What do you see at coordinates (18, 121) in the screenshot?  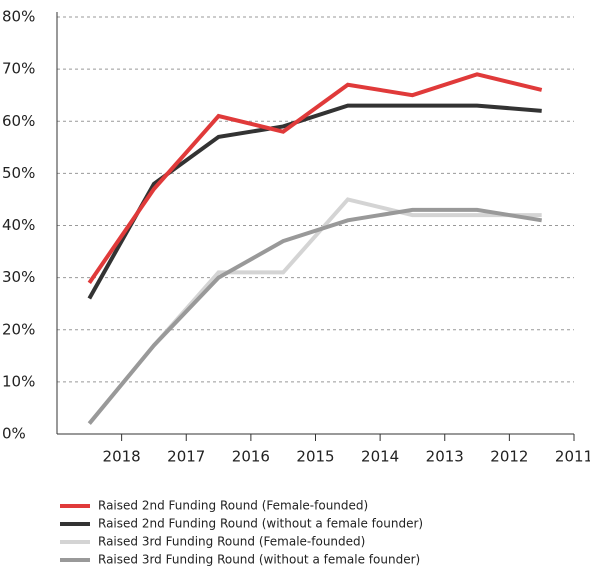 I see `y-tick-label: 60%` at bounding box center [18, 121].